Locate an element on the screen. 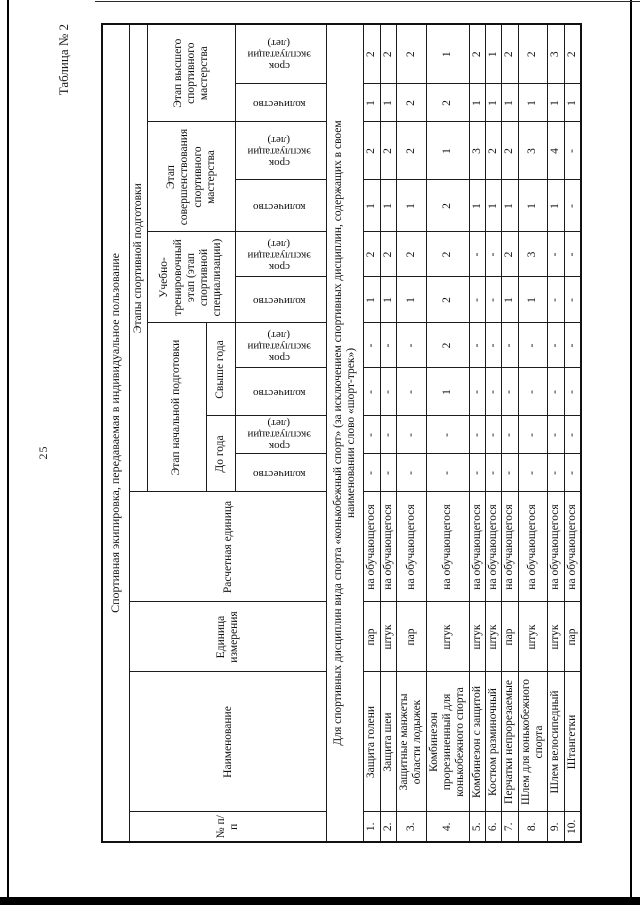 This screenshot has height=905, width=640. header-stage-highest: Этап высшего спортивного мастерства is located at coordinates (191, 72).